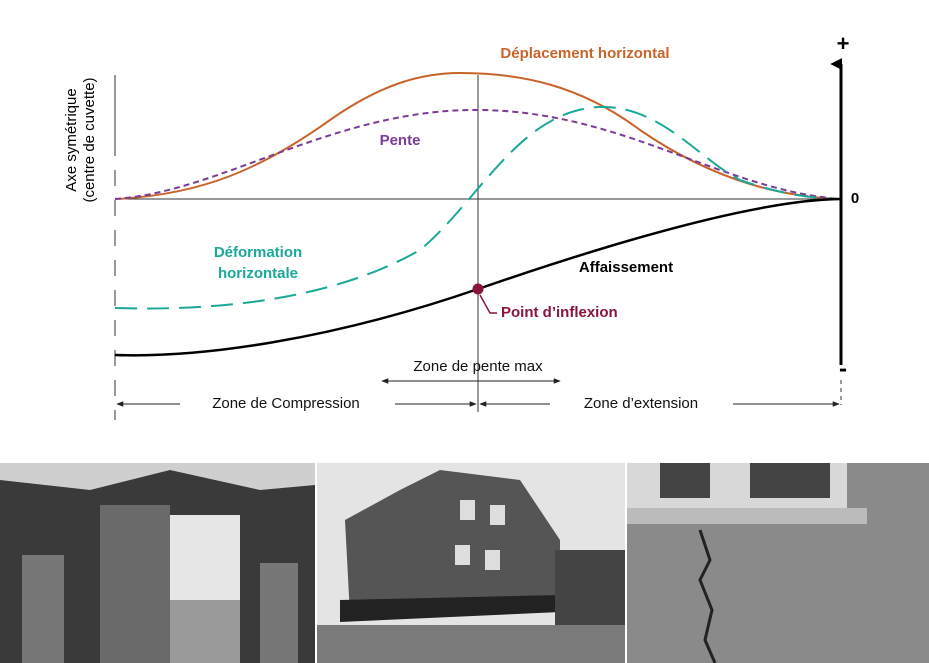  Describe the element at coordinates (778, 563) in the screenshot. I see `photo-wall` at that location.